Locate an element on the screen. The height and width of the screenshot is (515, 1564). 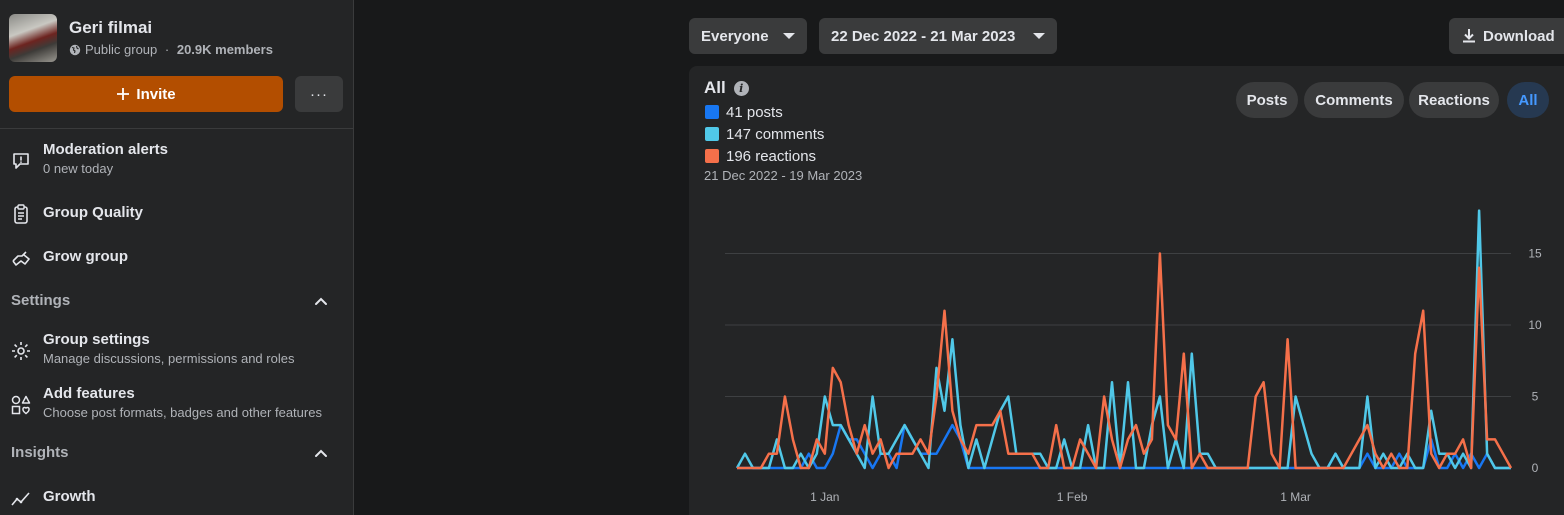
member-count: 20.9K members is located at coordinates (224, 49).